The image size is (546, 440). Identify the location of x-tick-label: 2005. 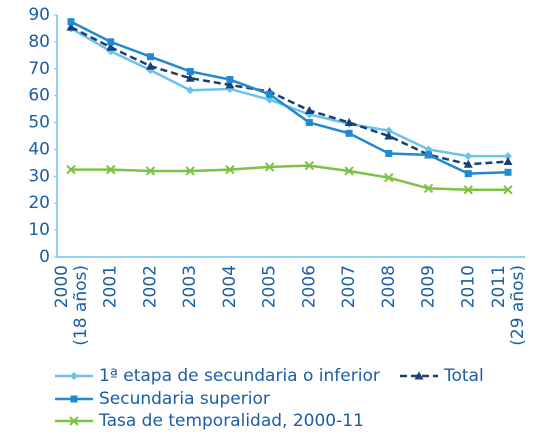
(270, 286).